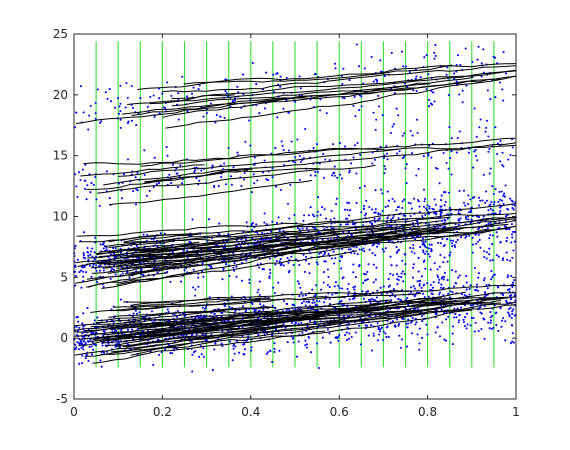 The image size is (570, 450). What do you see at coordinates (64, 277) in the screenshot?
I see `y-tick-label: 5` at bounding box center [64, 277].